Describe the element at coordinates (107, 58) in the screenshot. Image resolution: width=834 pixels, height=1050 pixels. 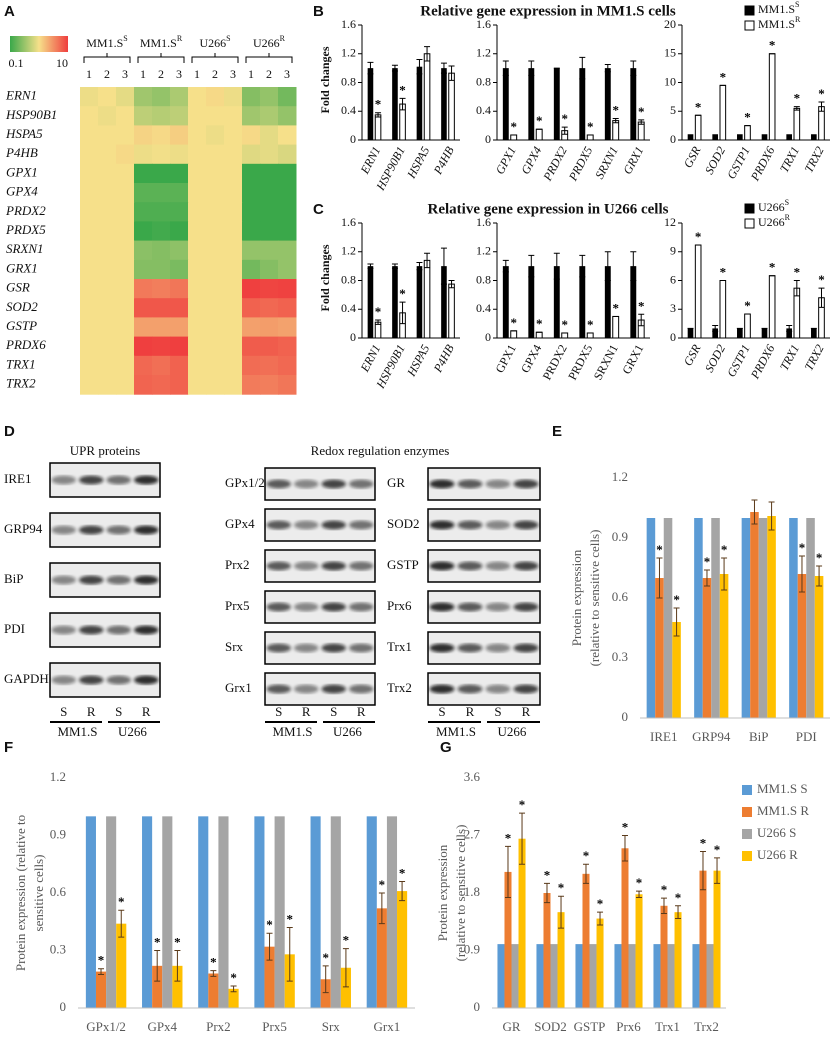
I see `group-bracket` at that location.